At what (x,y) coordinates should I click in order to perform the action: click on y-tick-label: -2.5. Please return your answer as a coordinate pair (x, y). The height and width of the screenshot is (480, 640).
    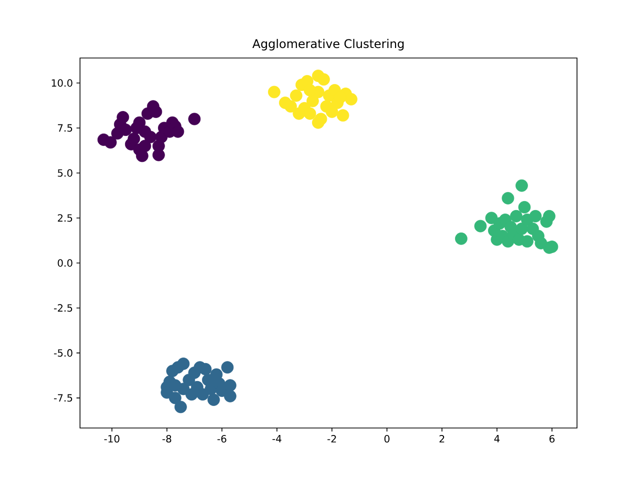
    Looking at the image, I should click on (63, 308).